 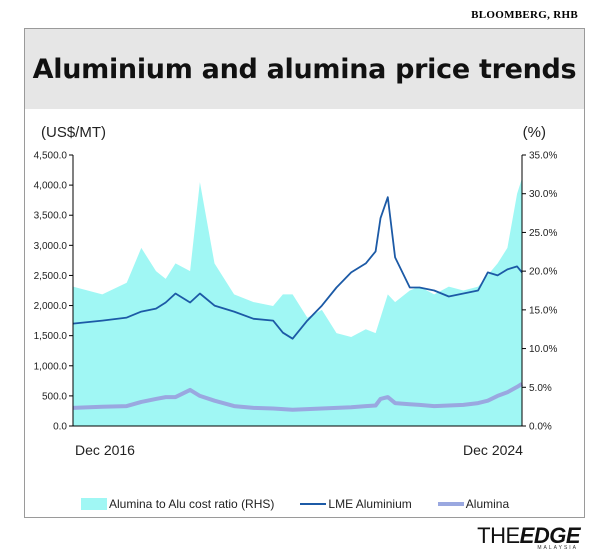 What do you see at coordinates (60, 427) in the screenshot?
I see `left-tick-label: 0.0` at bounding box center [60, 427].